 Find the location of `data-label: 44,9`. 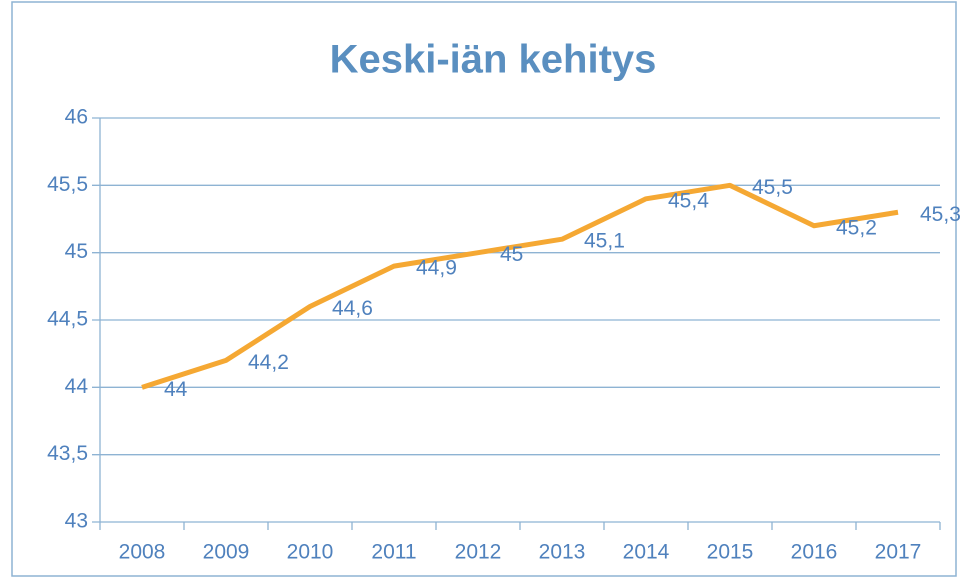

data-label: 44,9 is located at coordinates (436, 268).